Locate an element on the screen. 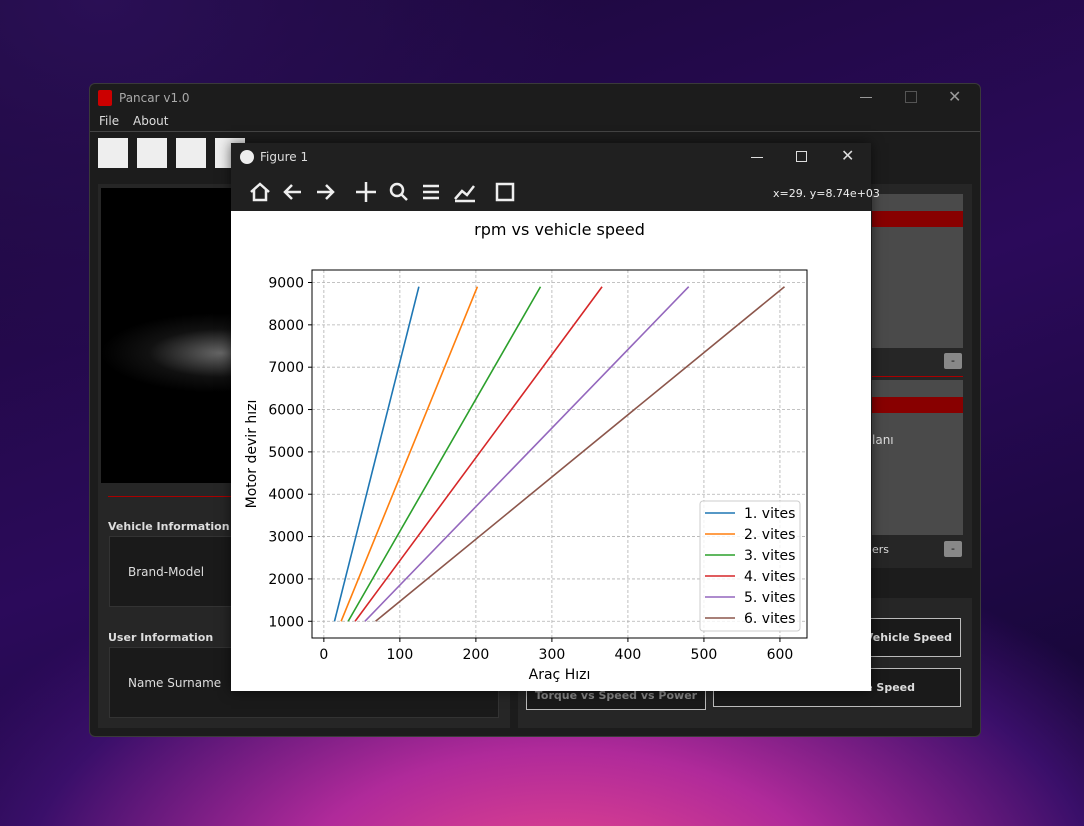 The width and height of the screenshot is (1084, 826). save-button is located at coordinates (505, 192).